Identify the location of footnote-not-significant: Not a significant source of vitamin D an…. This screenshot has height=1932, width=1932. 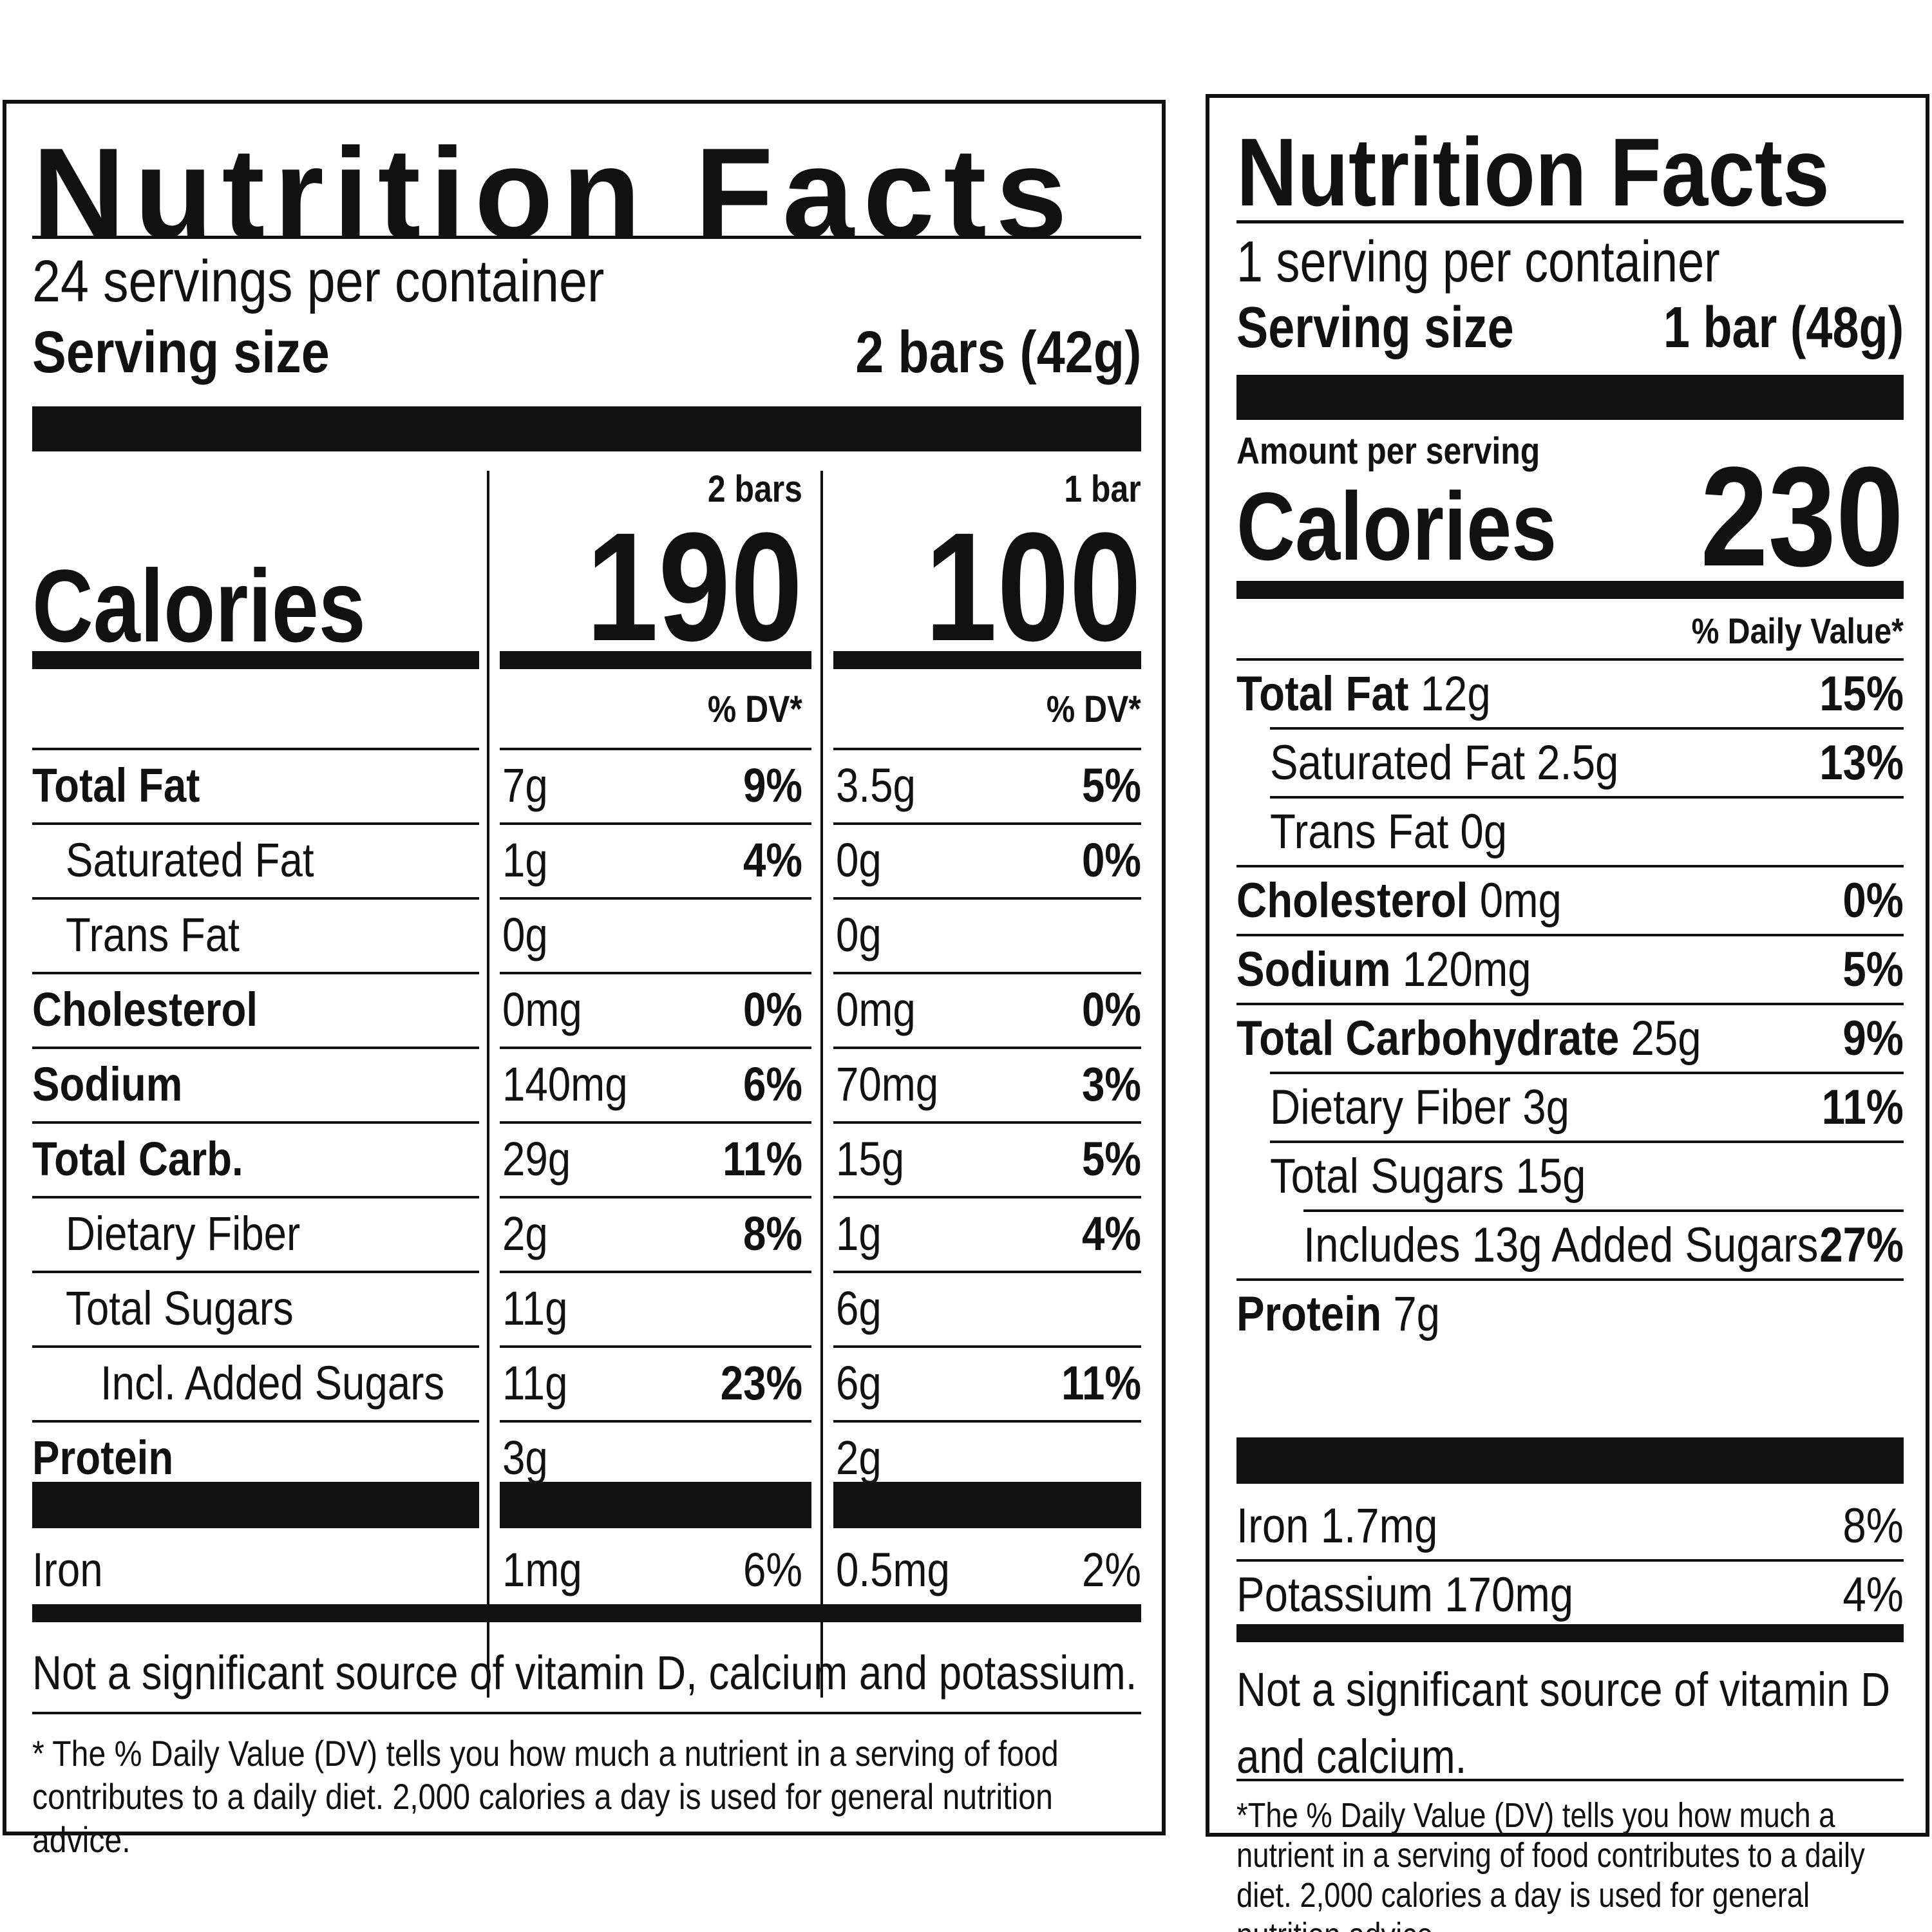
(1564, 1723).